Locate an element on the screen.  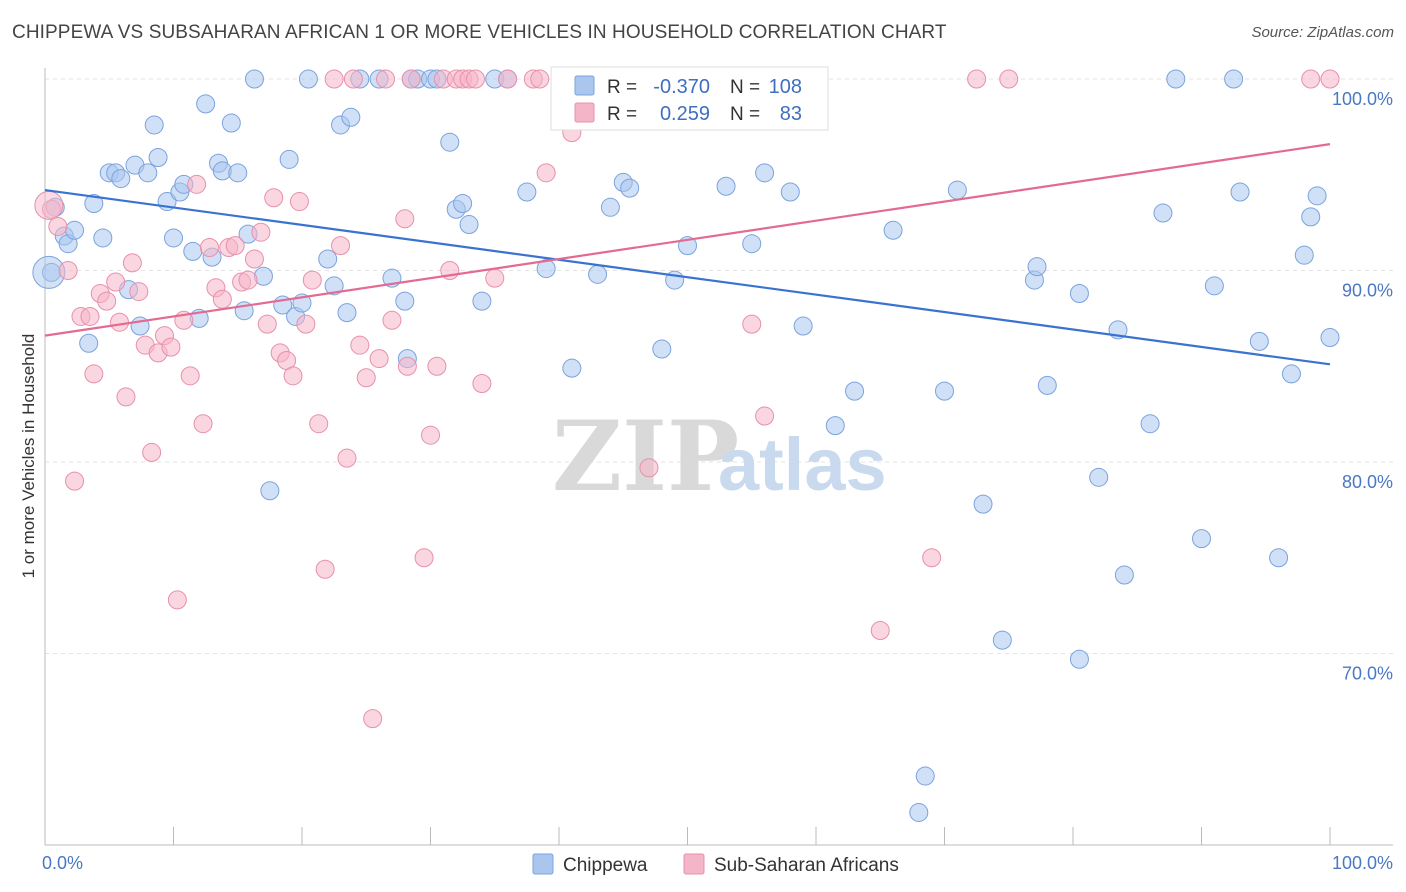
legend-n-label-sub-saharan: N = is located at coordinates (745, 114).